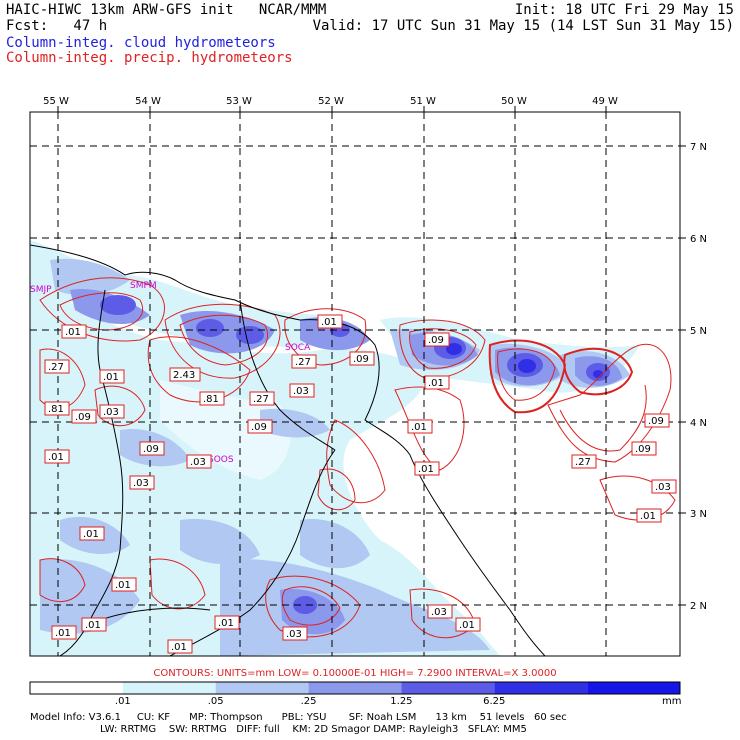 The width and height of the screenshot is (740, 740). Describe the element at coordinates (149, 58) in the screenshot. I see `field-precip-label: Column-integ. precip. hydrometeors` at that location.